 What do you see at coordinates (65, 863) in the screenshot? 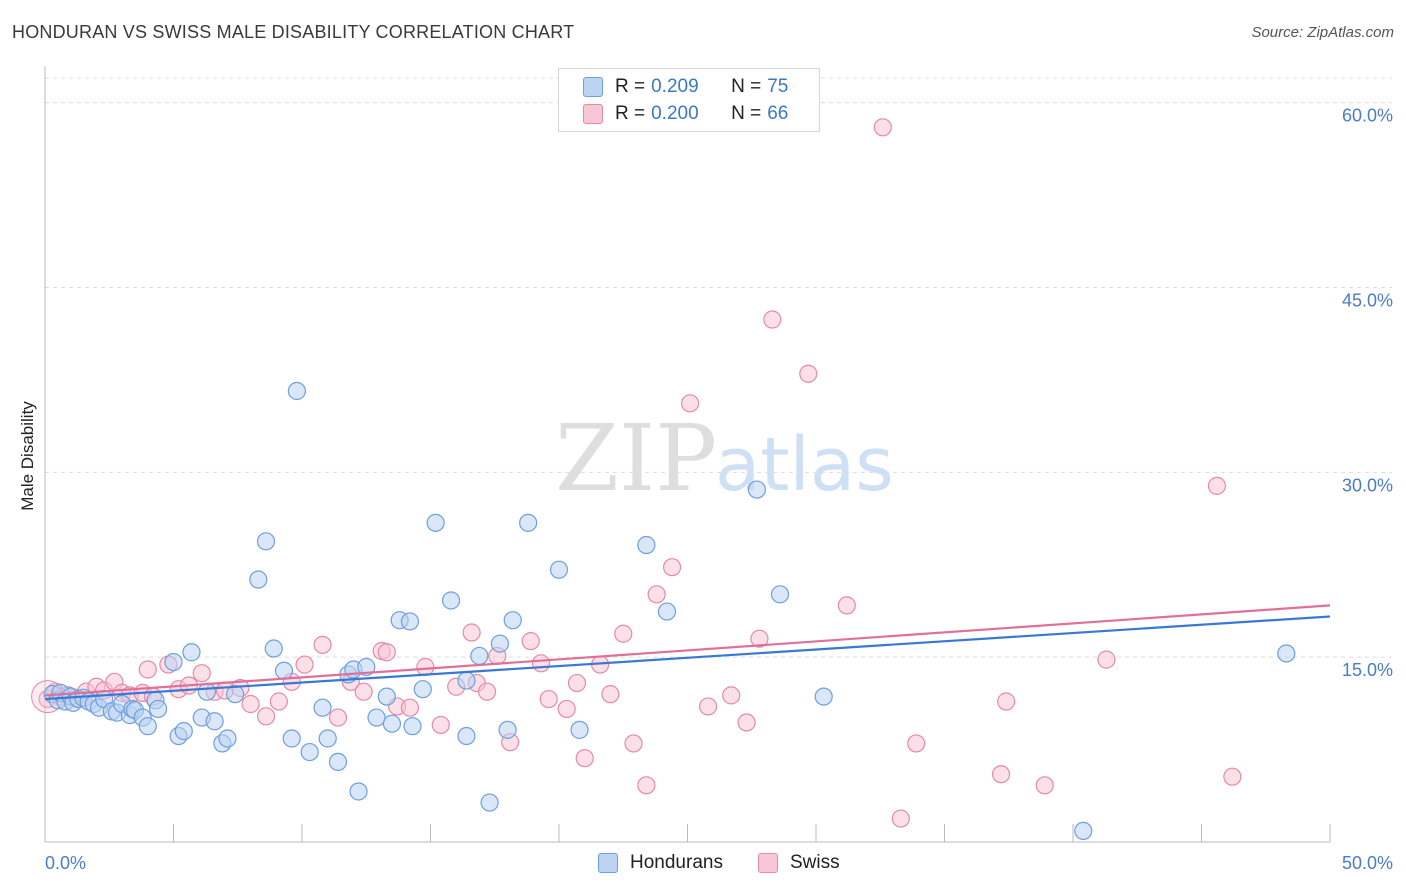
I see `x-tick-label: 0.0%` at bounding box center [65, 863].